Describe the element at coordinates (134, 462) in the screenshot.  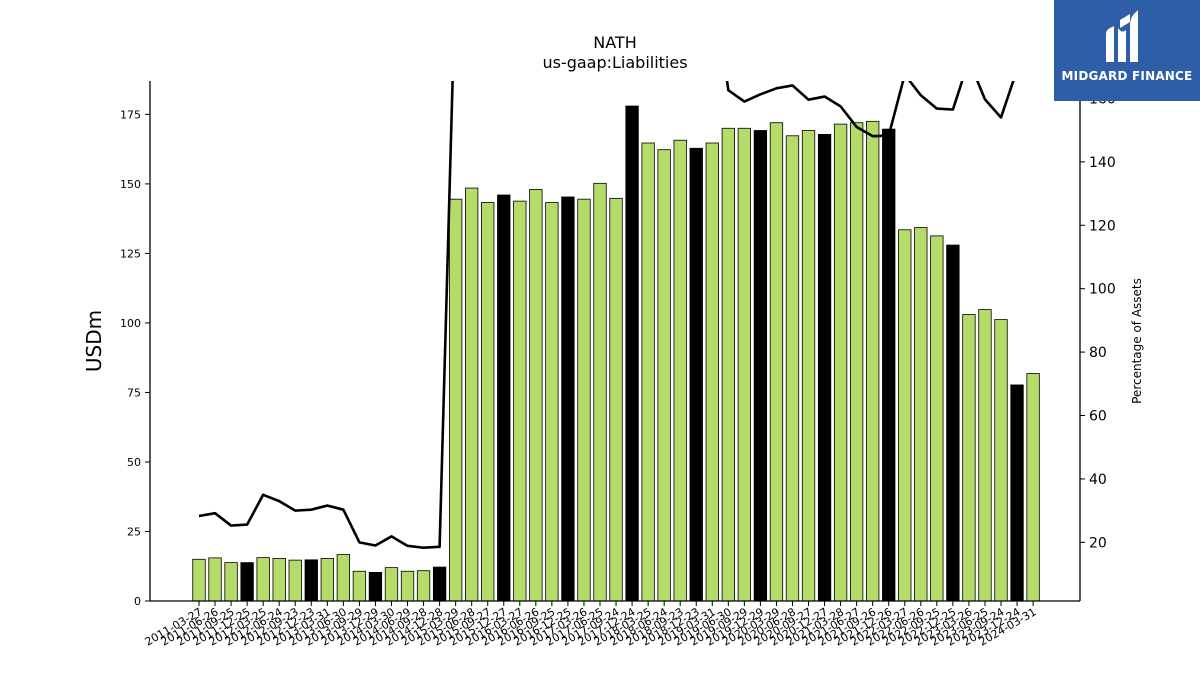
I see `y-tick-label: 50` at that location.